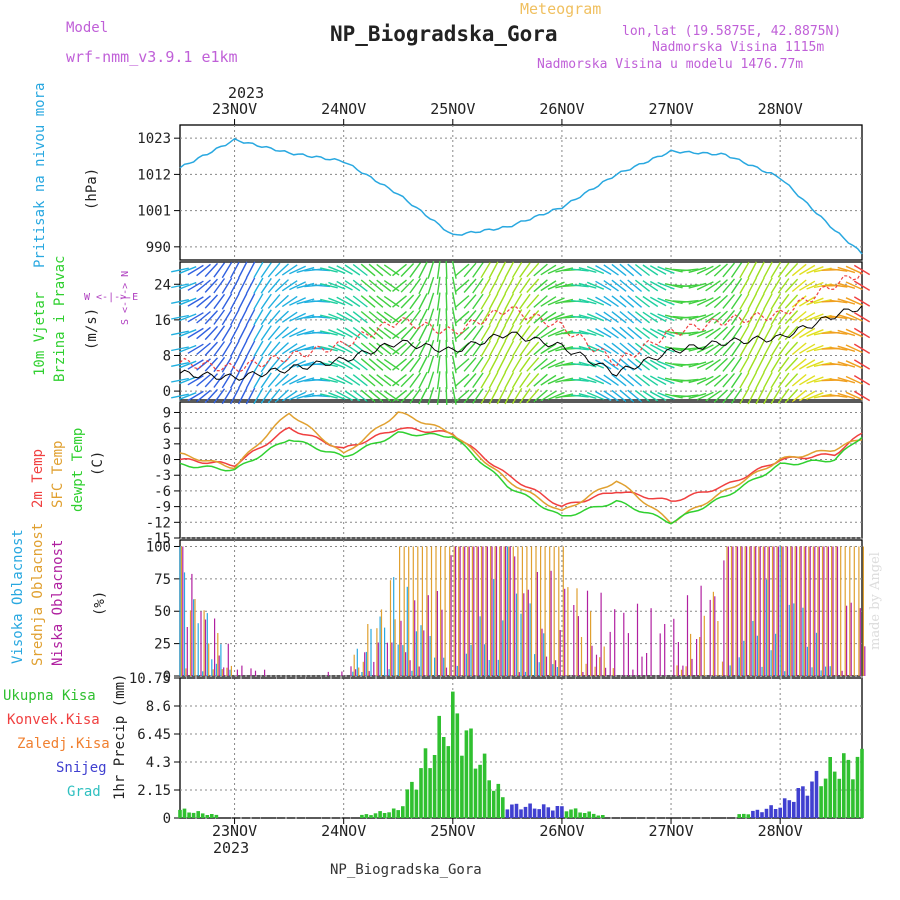 Image resolution: width=900 pixels, height=900 pixels. What do you see at coordinates (780, 109) in the screenshot?
I see `xtick-label-top: 28NOV` at bounding box center [780, 109].